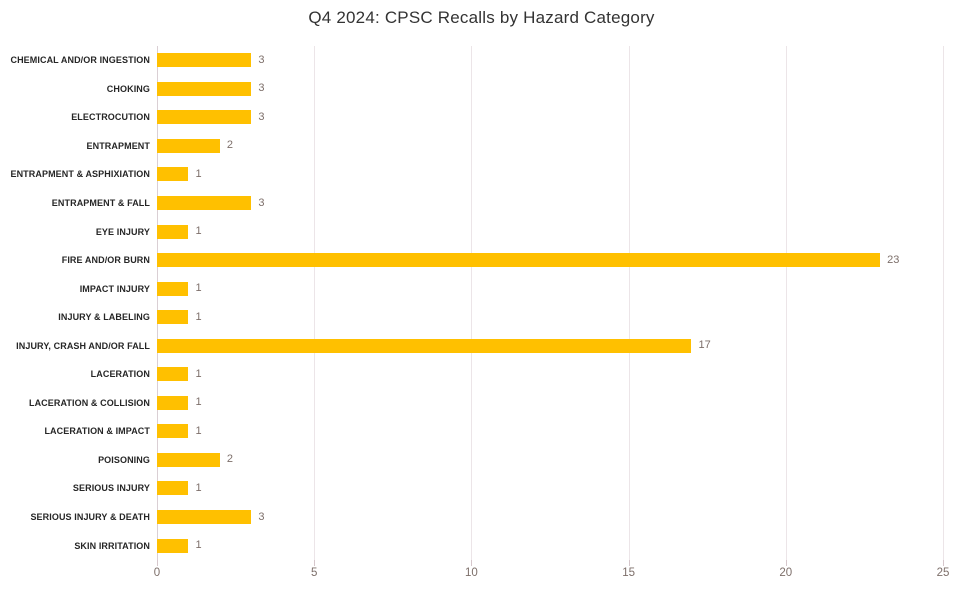  What do you see at coordinates (122, 231) in the screenshot?
I see `category-label: EYE INJURY` at bounding box center [122, 231].